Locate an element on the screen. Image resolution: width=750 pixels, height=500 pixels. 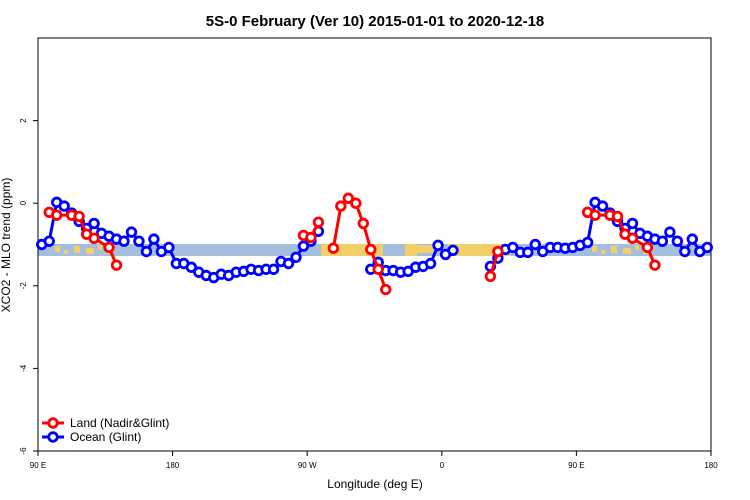
y-tick-label: 2 is located at coordinates (23, 120).